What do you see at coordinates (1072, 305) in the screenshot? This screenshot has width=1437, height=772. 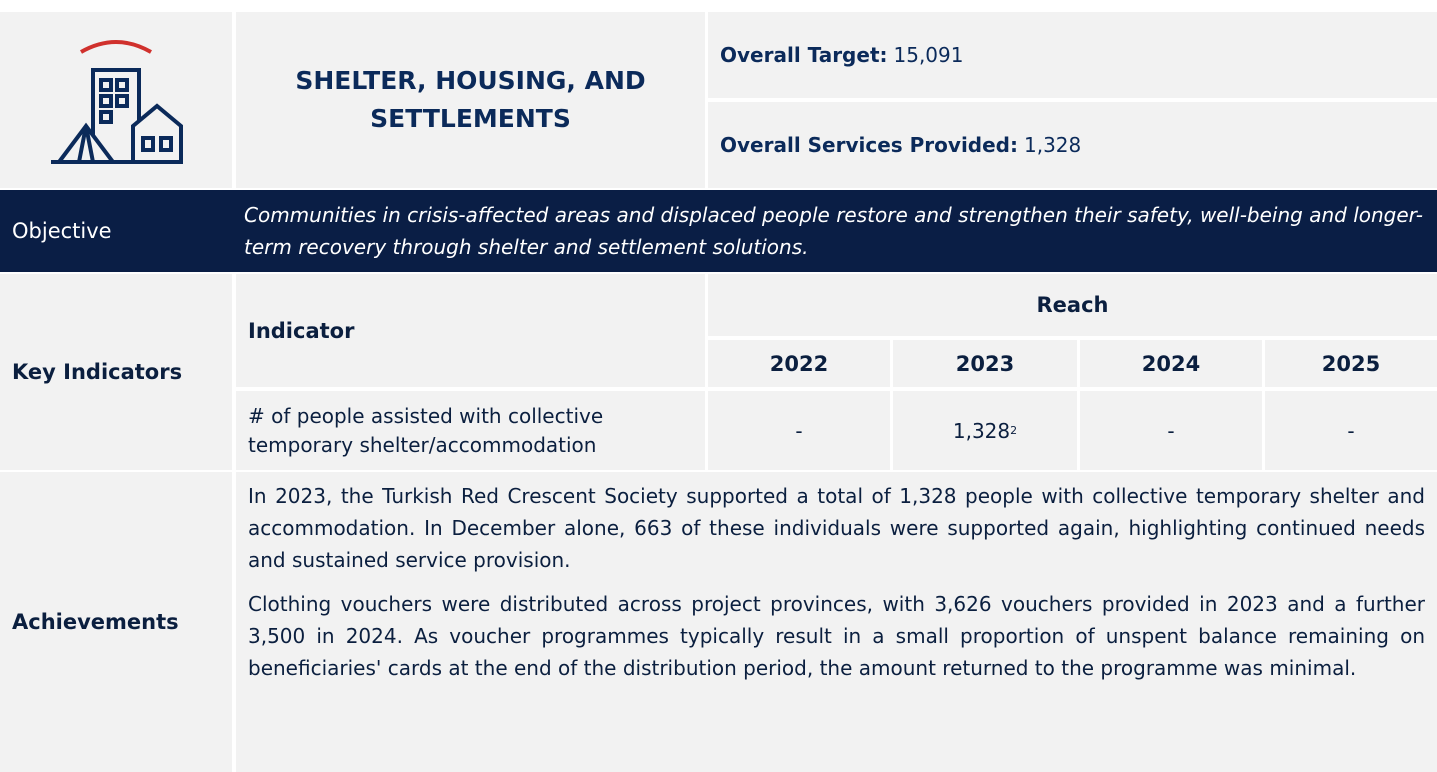 I see `reach-header: Reach` at bounding box center [1072, 305].